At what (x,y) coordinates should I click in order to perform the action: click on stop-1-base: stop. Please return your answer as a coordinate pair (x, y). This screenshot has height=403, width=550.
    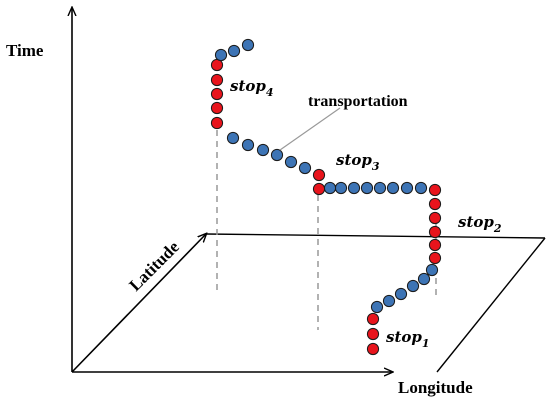
    Looking at the image, I should click on (404, 337).